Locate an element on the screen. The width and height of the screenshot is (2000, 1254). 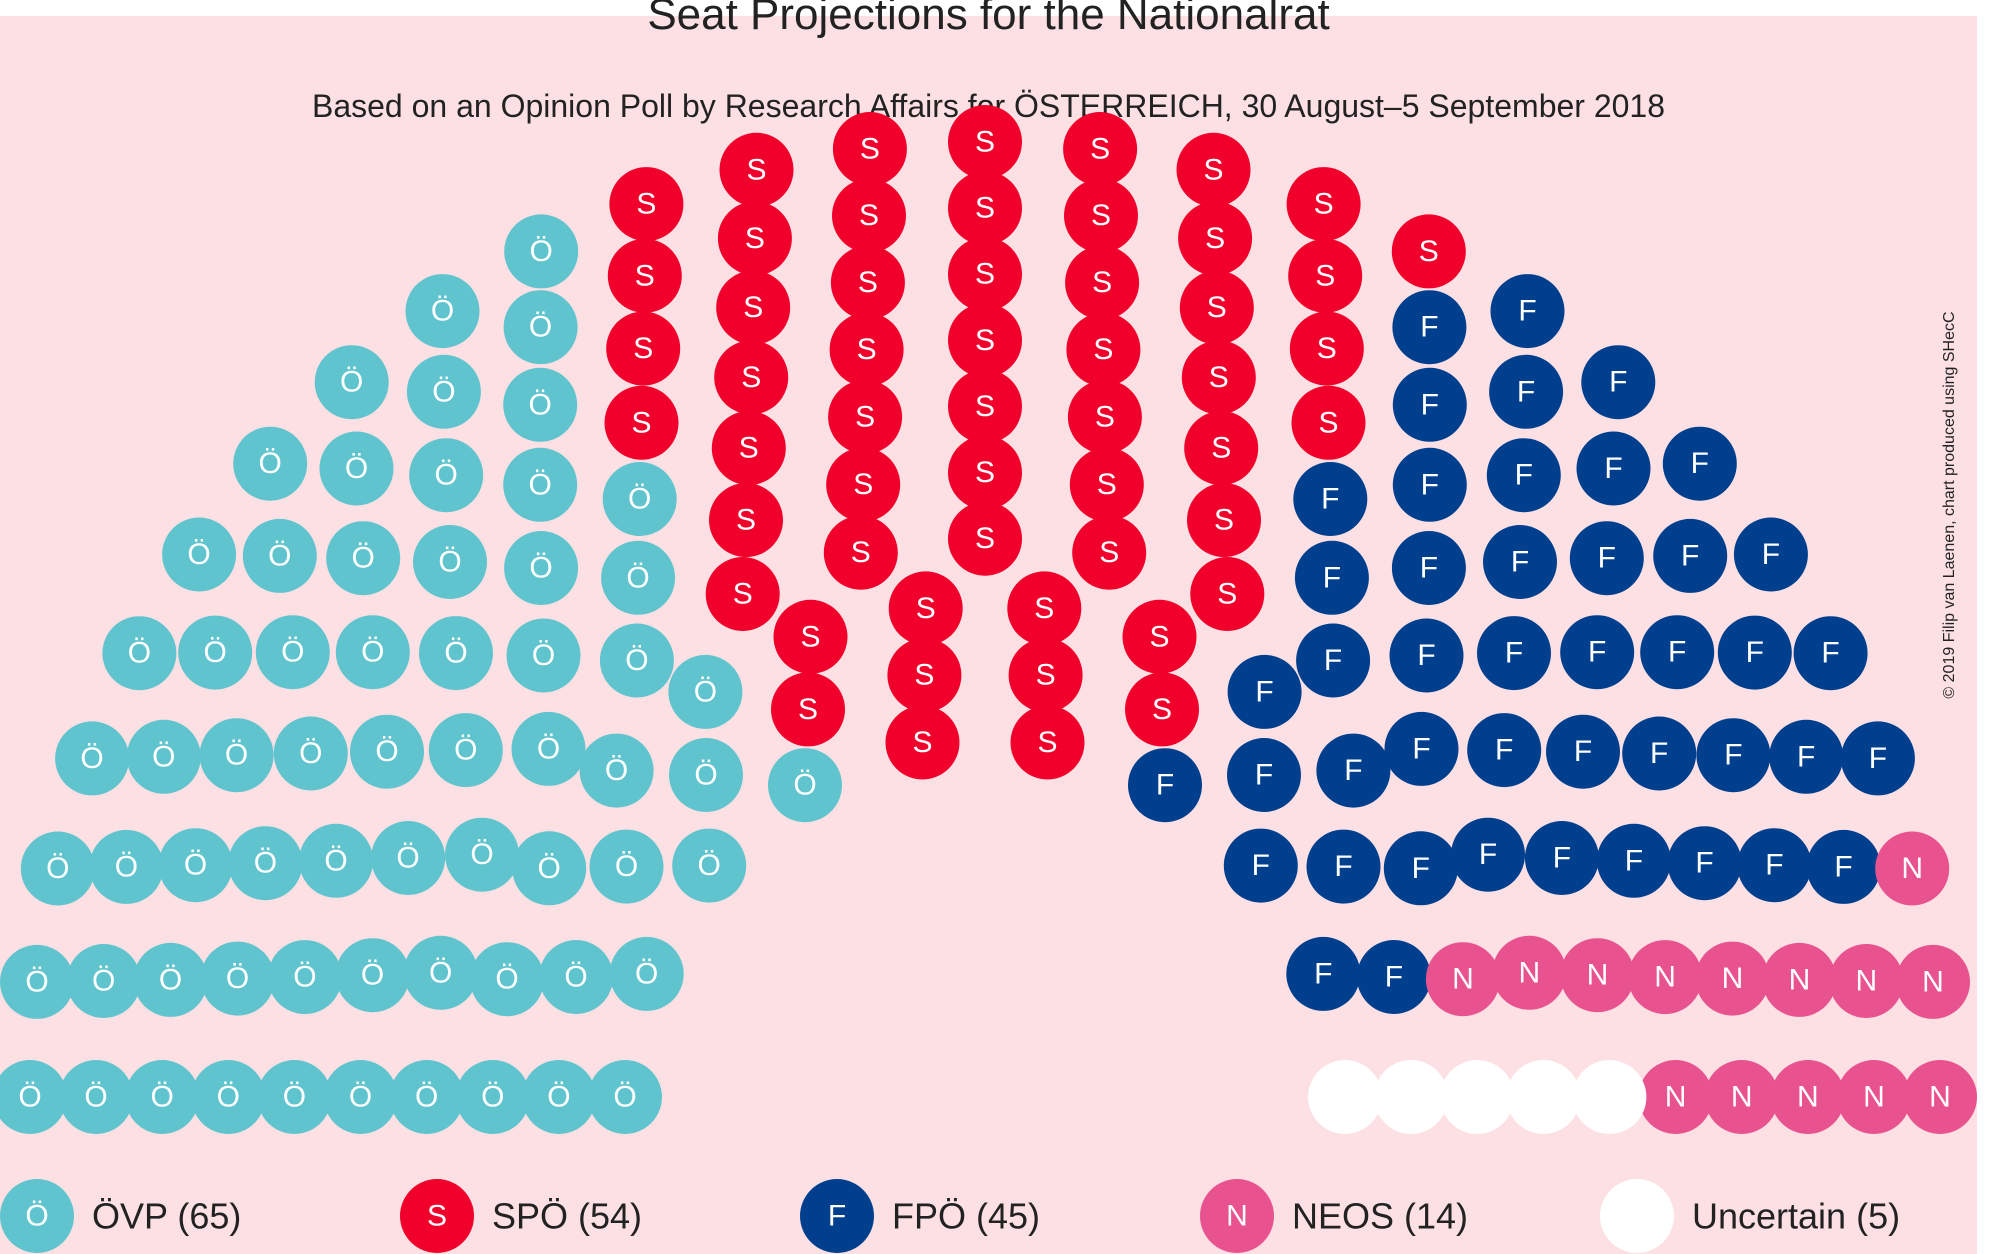
seat-uncertain is located at coordinates (1411, 1097).